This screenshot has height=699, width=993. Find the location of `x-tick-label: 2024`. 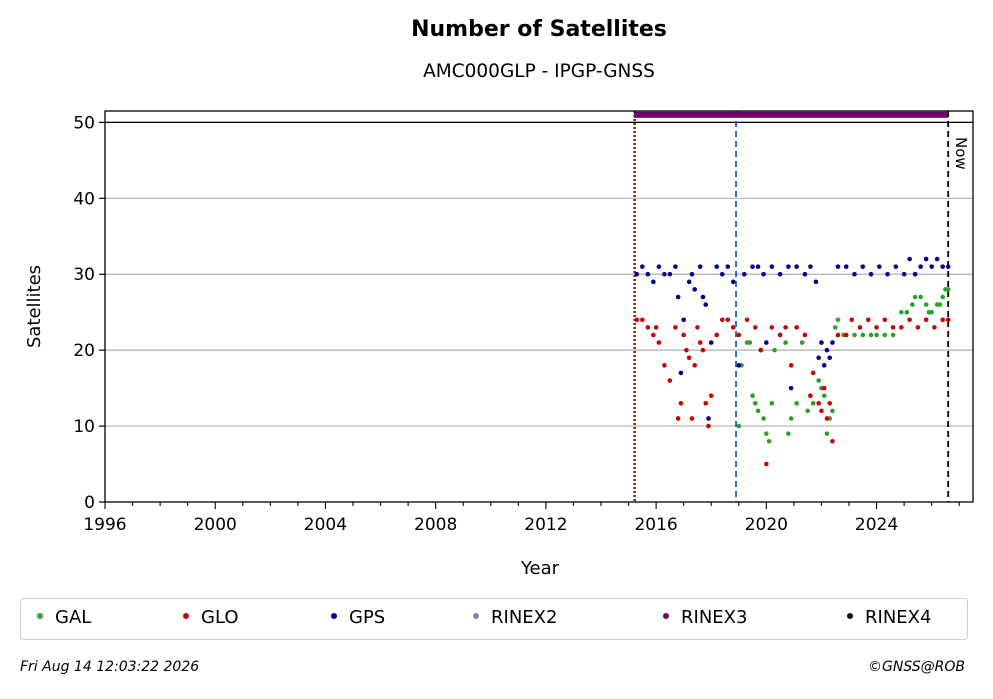

x-tick-label: 2024 is located at coordinates (876, 525).